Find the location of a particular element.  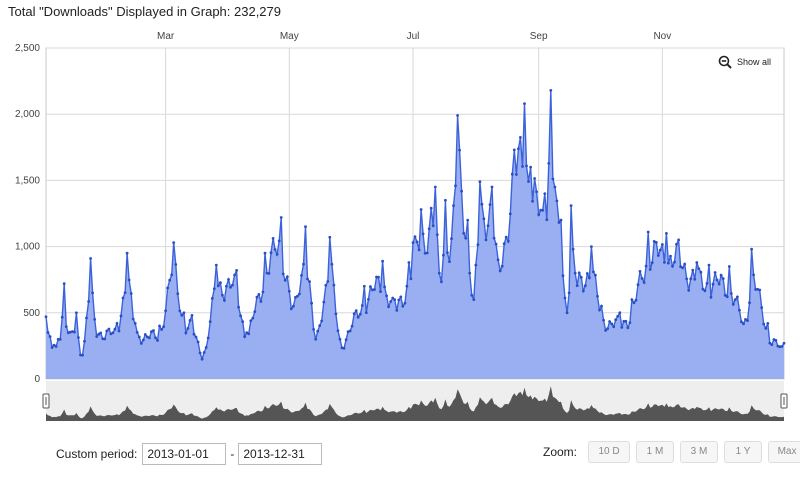

x-tick-label: Nov is located at coordinates (662, 36).